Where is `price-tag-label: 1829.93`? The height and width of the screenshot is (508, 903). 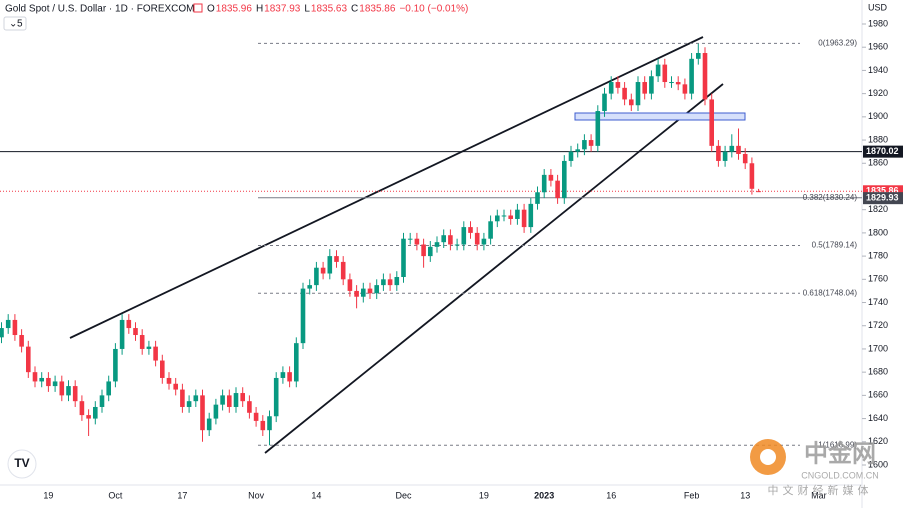
price-tag-label: 1829.93 is located at coordinates (882, 198).